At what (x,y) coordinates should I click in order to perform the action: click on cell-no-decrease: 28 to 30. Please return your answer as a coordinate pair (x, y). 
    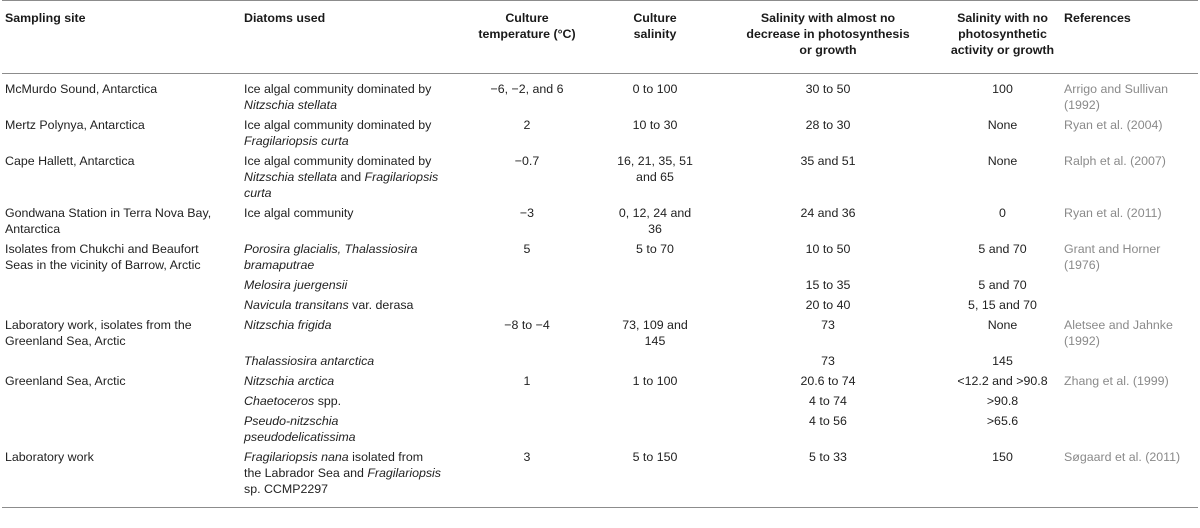
    Looking at the image, I should click on (828, 125).